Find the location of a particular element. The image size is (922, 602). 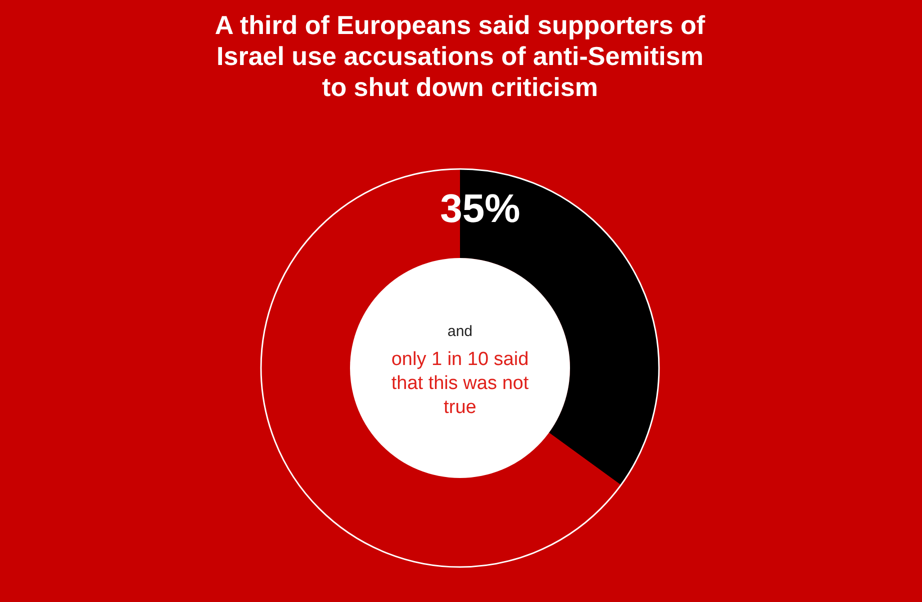

text: and is located at coordinates (460, 331).